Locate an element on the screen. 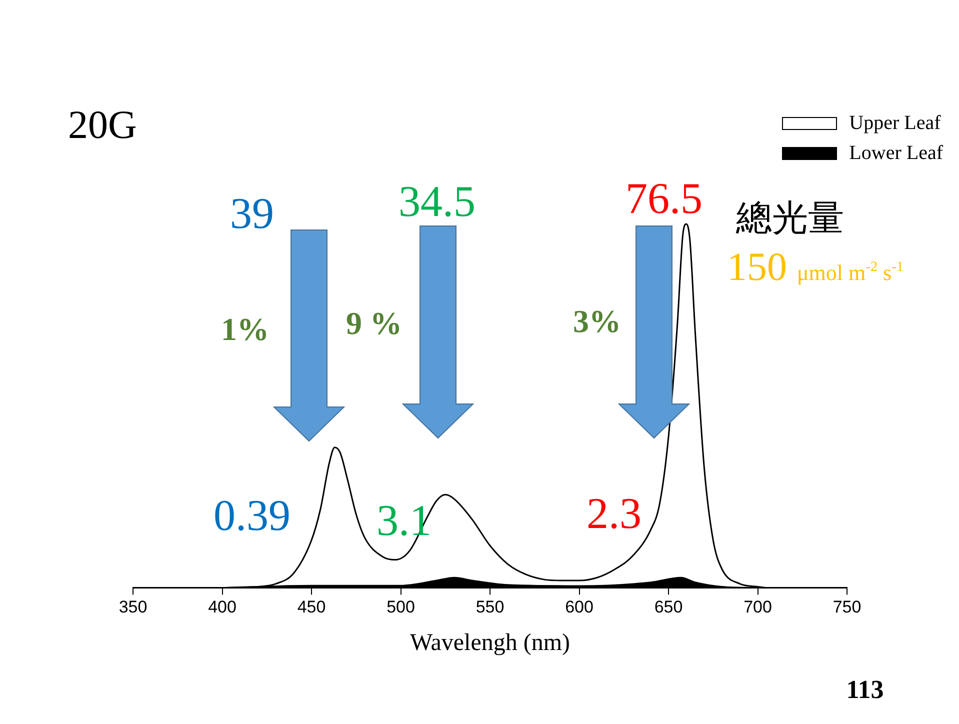  text: 76.5 is located at coordinates (664, 198).